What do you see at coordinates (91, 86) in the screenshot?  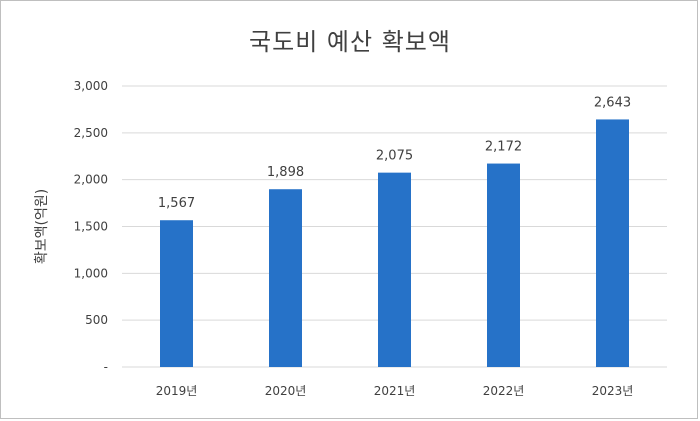 I see `y-tick-label: 3,000` at bounding box center [91, 86].